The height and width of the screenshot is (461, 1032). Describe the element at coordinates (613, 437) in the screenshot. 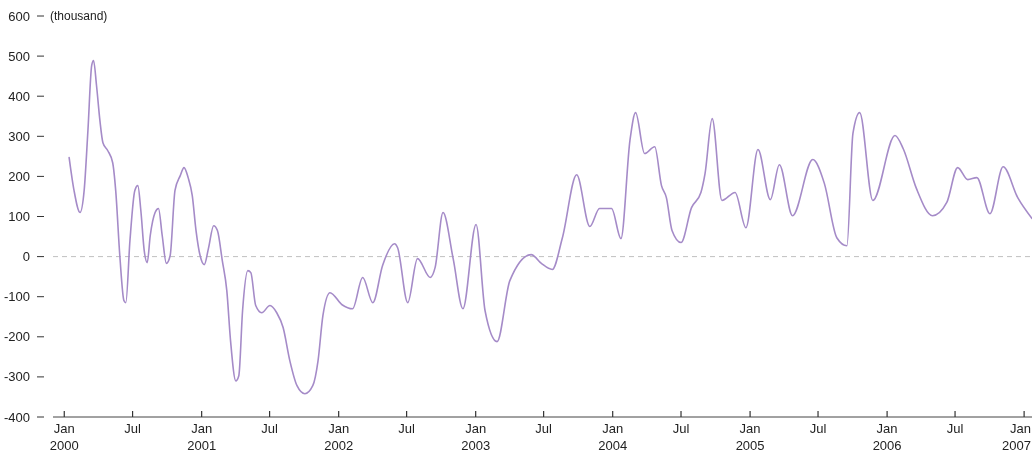

I see `x-tick-label: Jan 2004` at that location.